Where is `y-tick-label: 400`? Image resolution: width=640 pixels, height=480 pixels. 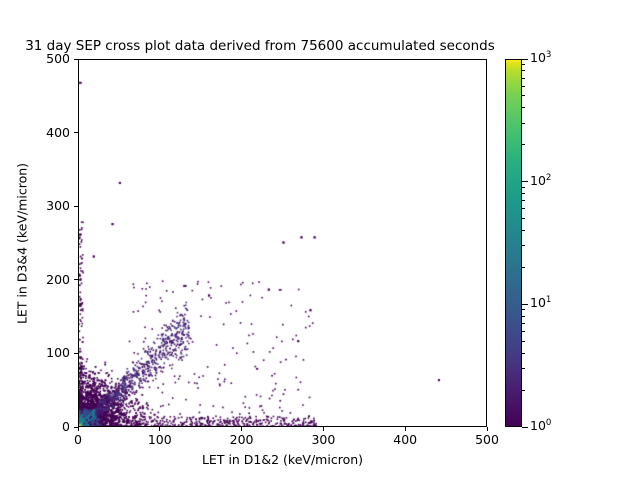
y-tick-label: 400 is located at coordinates (58, 132).